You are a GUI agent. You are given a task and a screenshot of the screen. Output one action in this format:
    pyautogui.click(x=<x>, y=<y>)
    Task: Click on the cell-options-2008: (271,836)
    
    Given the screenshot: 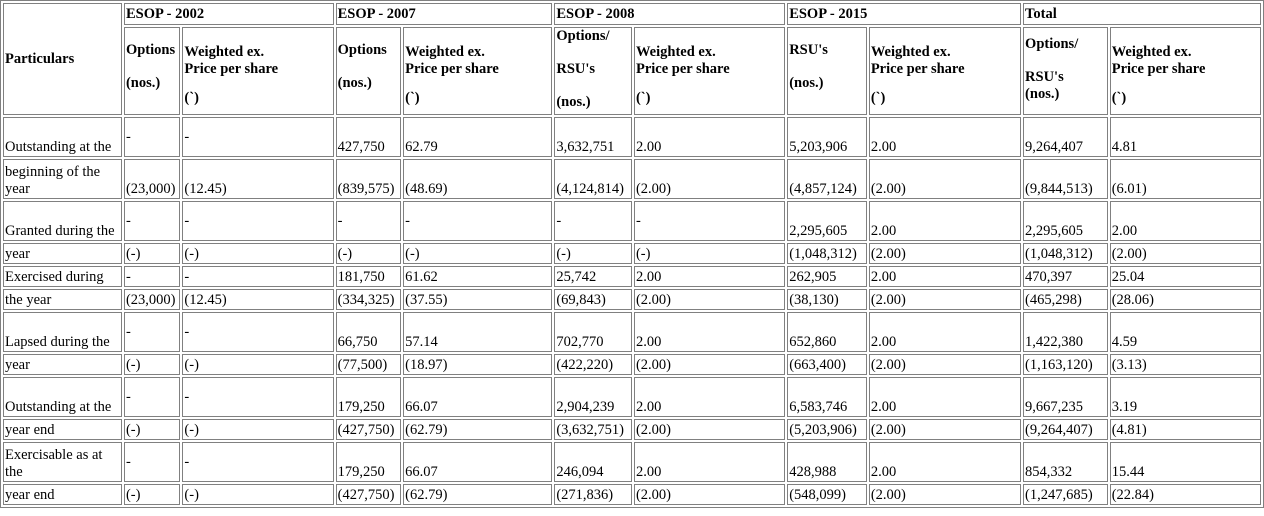 What is the action you would take?
    pyautogui.click(x=593, y=494)
    